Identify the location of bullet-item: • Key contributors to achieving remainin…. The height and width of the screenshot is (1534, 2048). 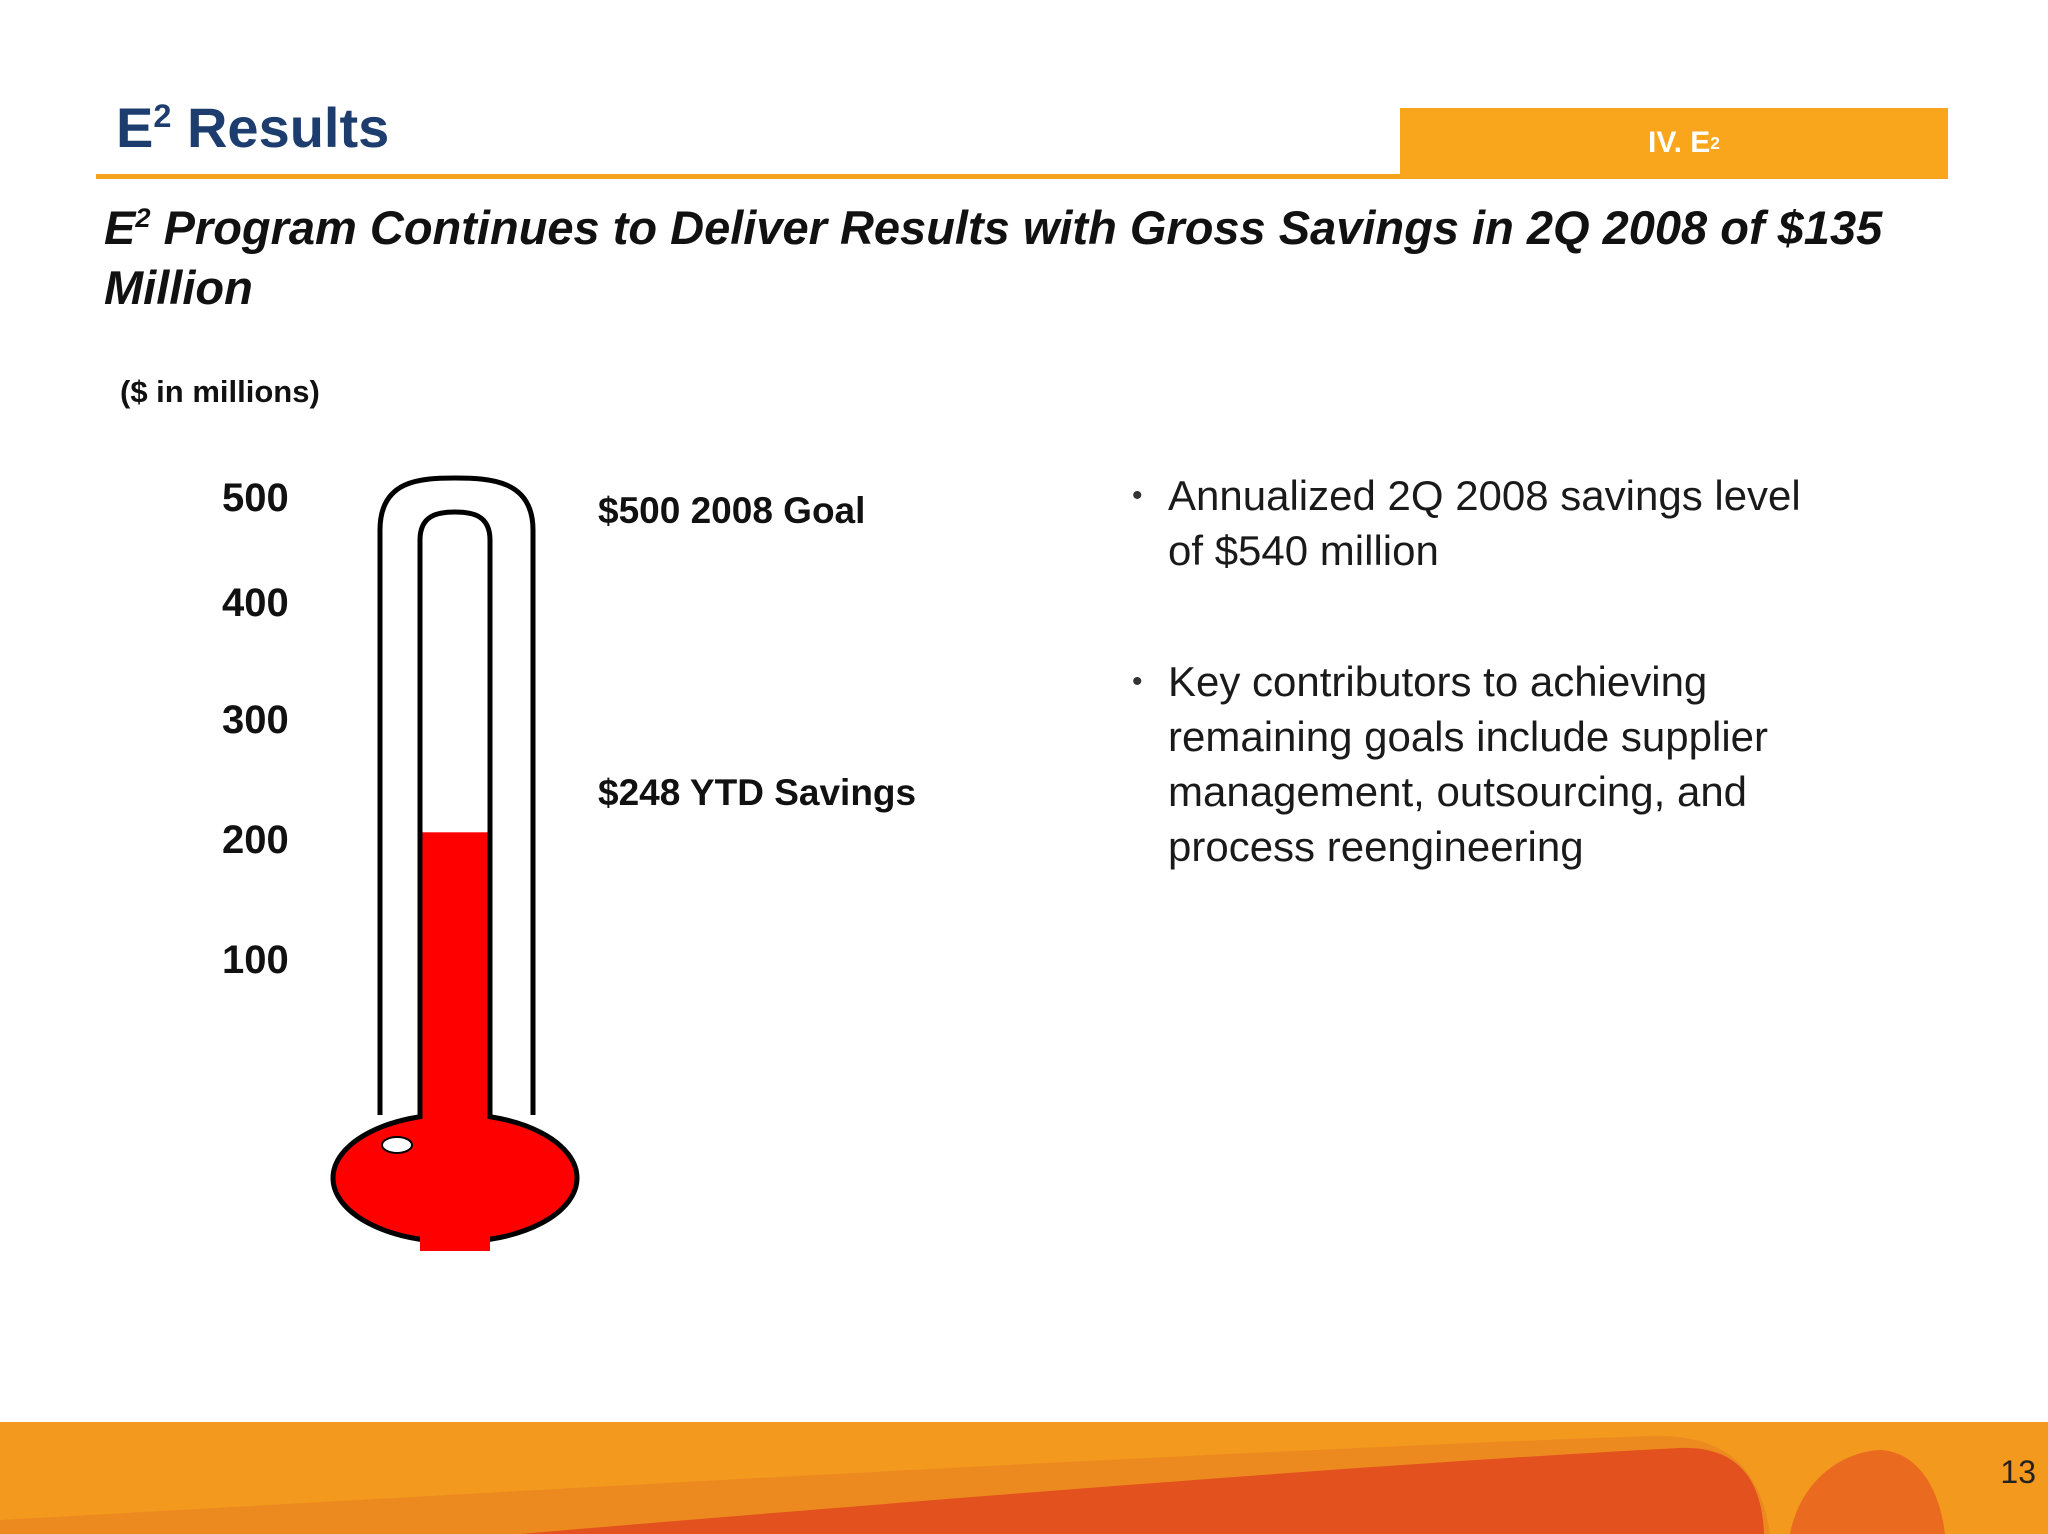
(1476, 764).